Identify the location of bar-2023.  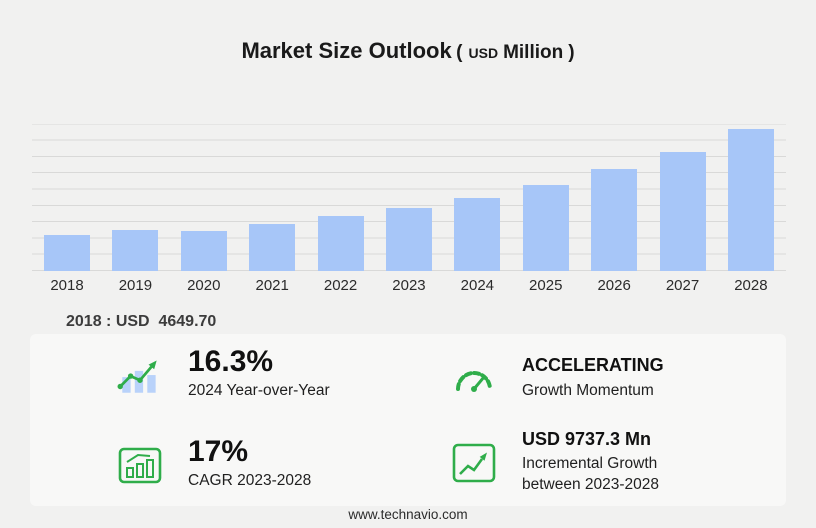
(408, 239).